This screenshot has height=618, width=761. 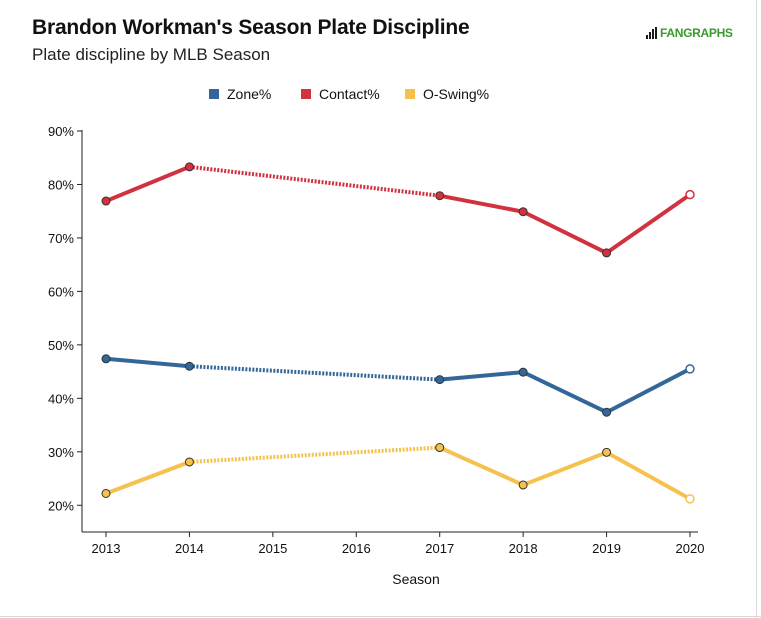 I want to click on legend-label: O-Swing%, so click(x=456, y=94).